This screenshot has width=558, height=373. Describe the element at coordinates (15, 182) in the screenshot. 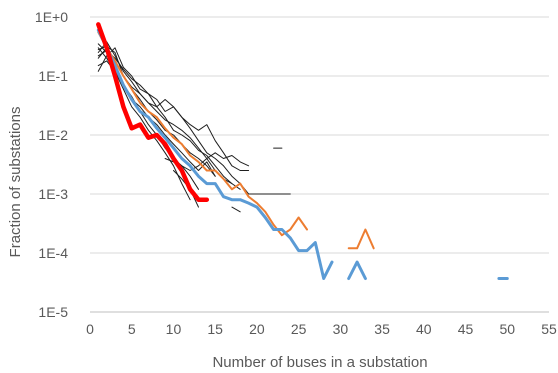

I see `y-axis-title: Fraction of substations` at that location.